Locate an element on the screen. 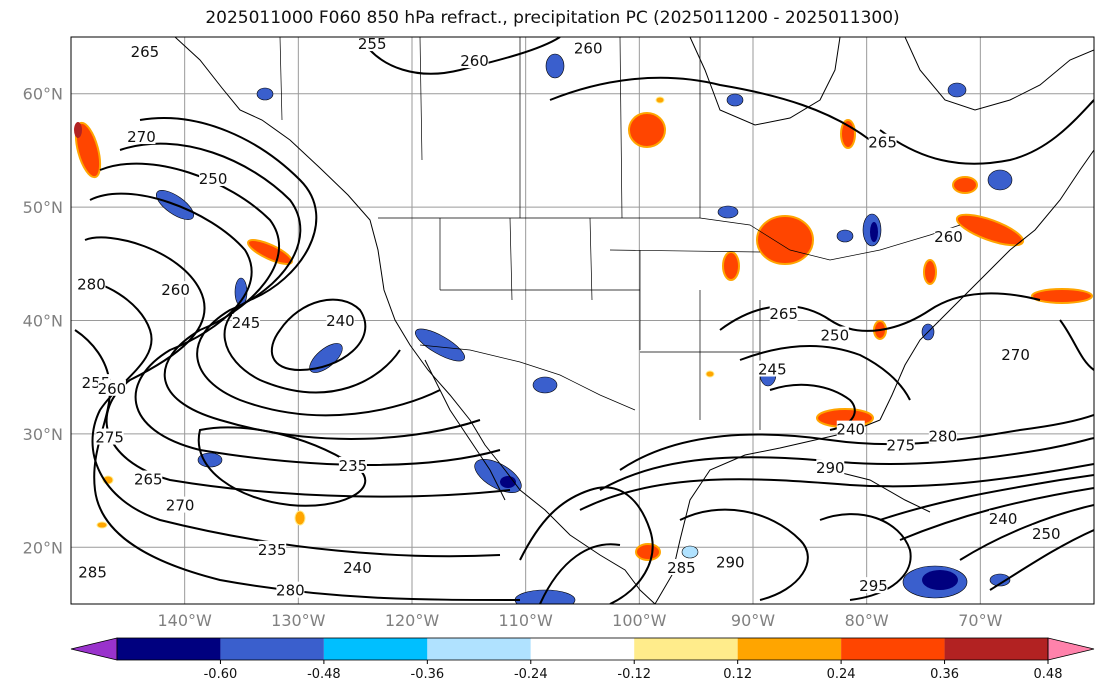 The image size is (1105, 698). province-border is located at coordinates (490, 128).